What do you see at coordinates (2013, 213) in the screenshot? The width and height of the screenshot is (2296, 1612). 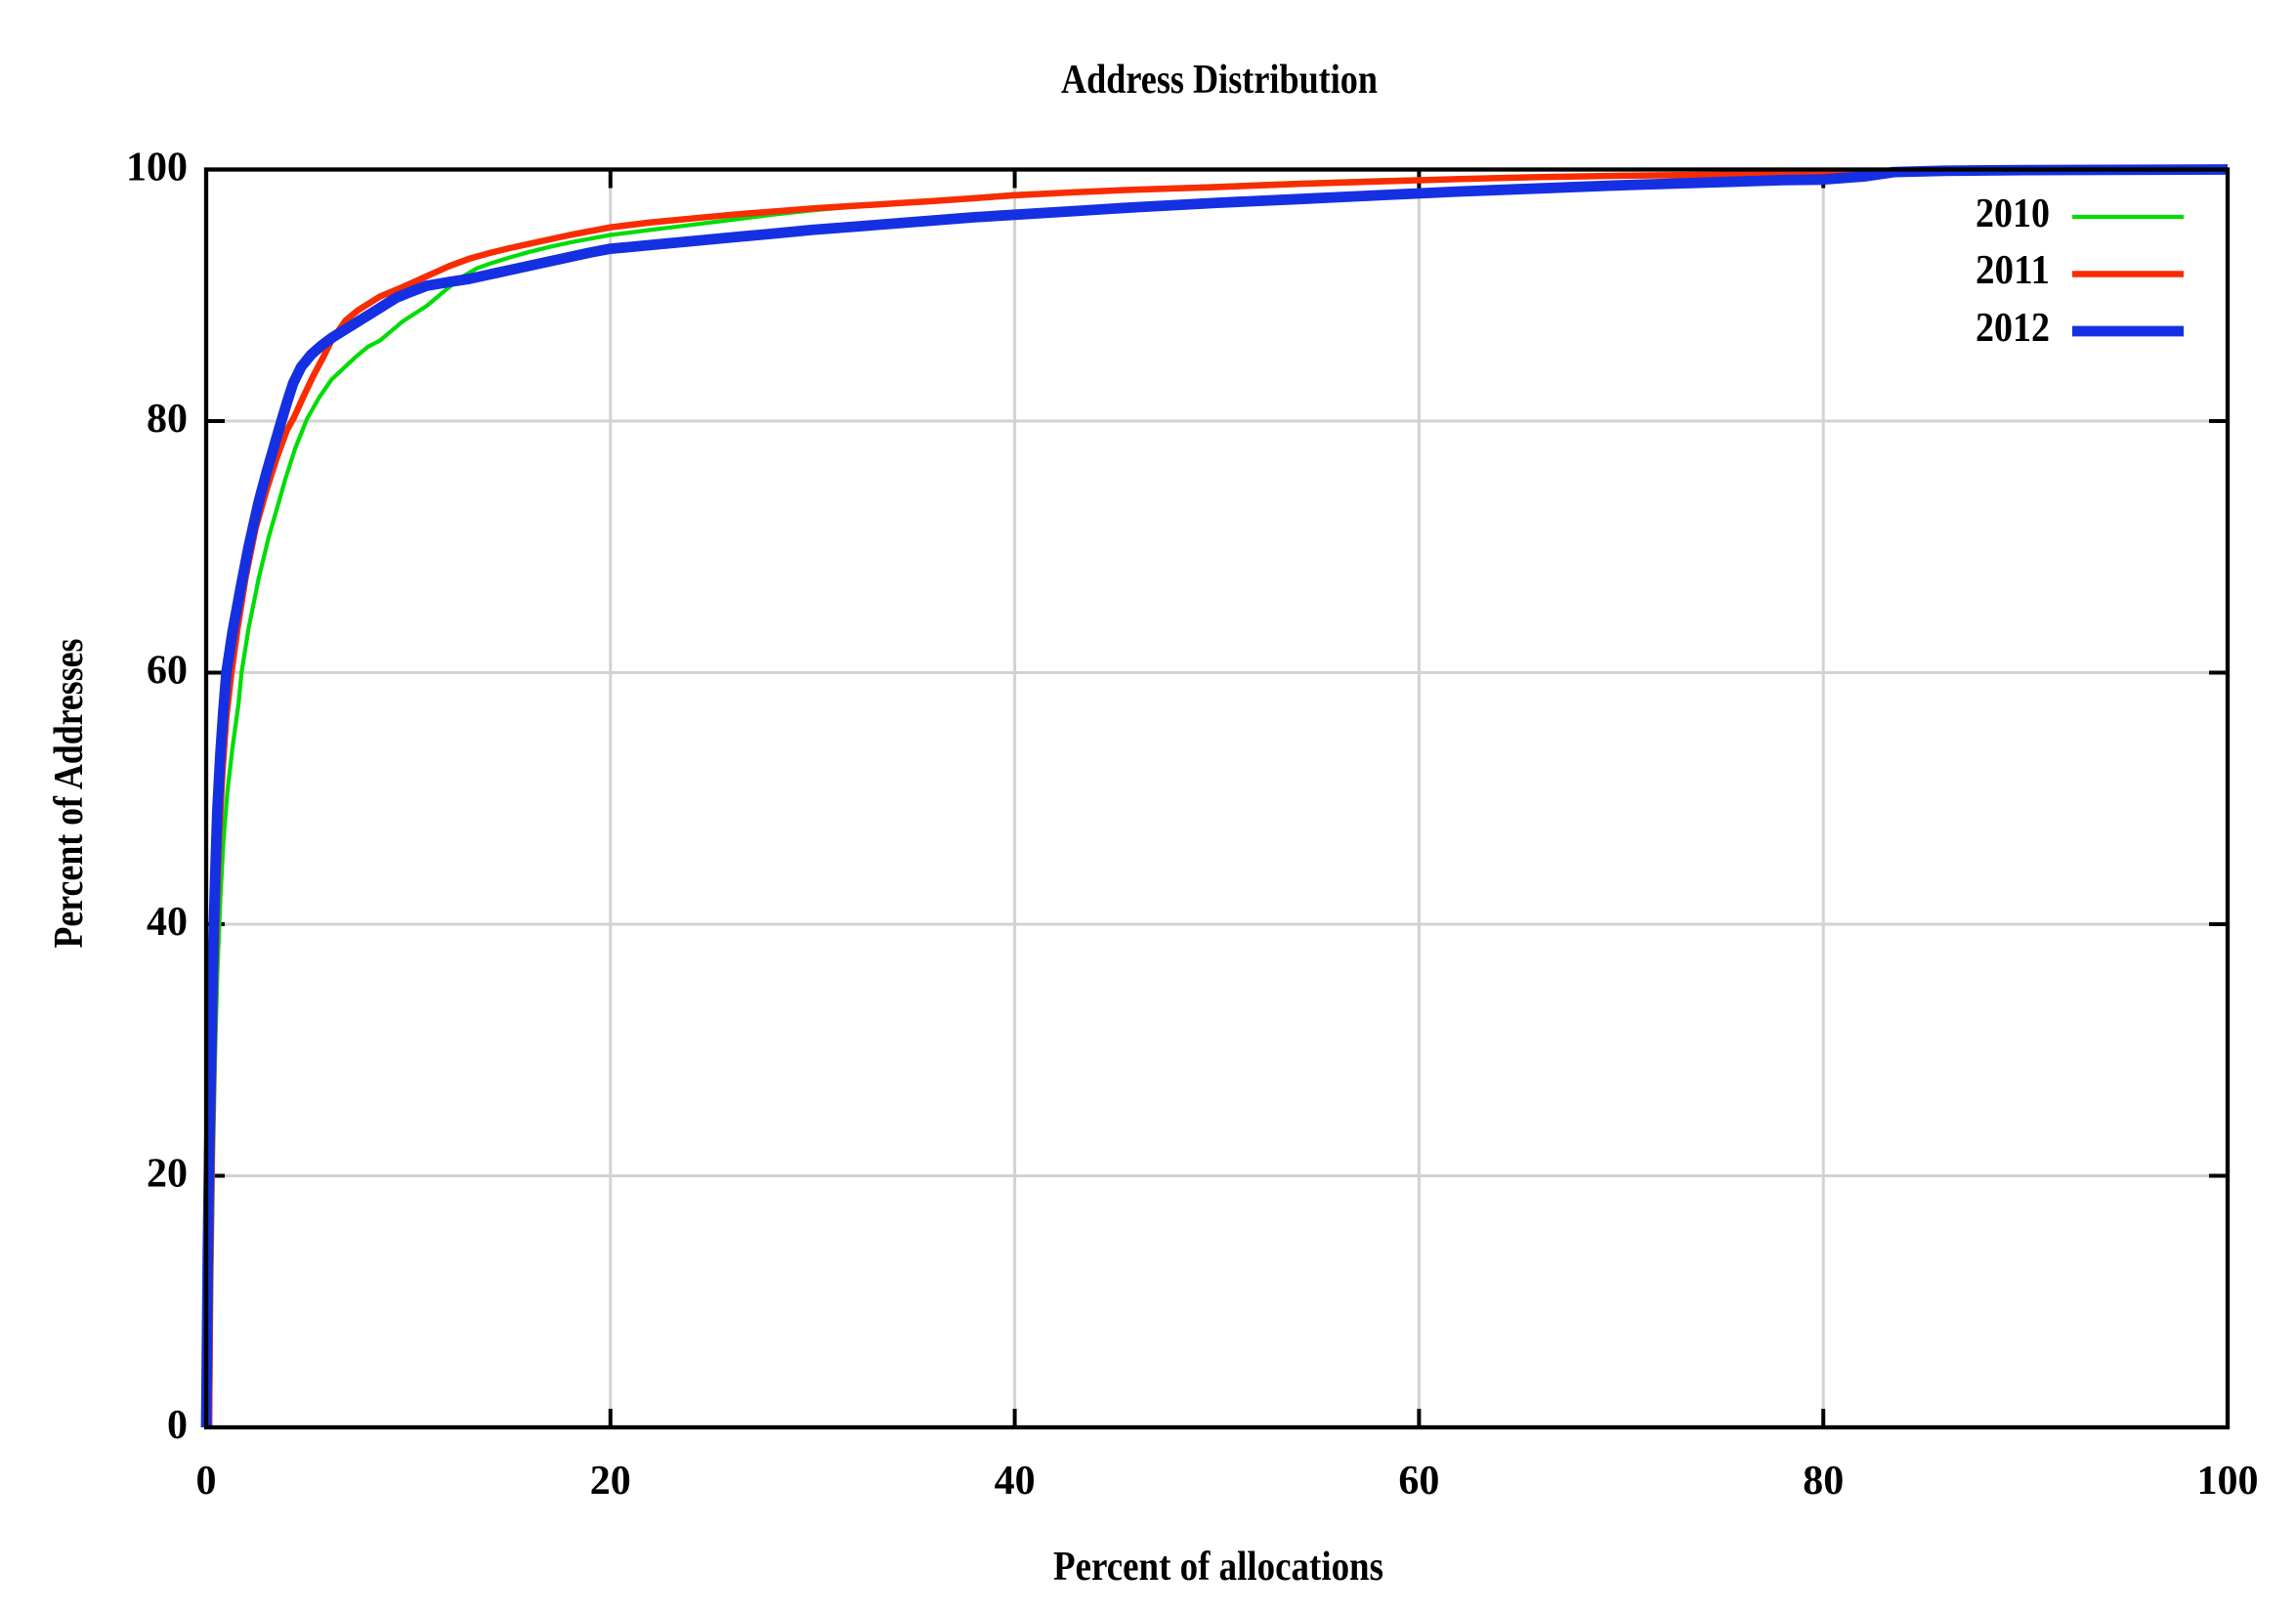 I see `svg-text: 2010` at bounding box center [2013, 213].